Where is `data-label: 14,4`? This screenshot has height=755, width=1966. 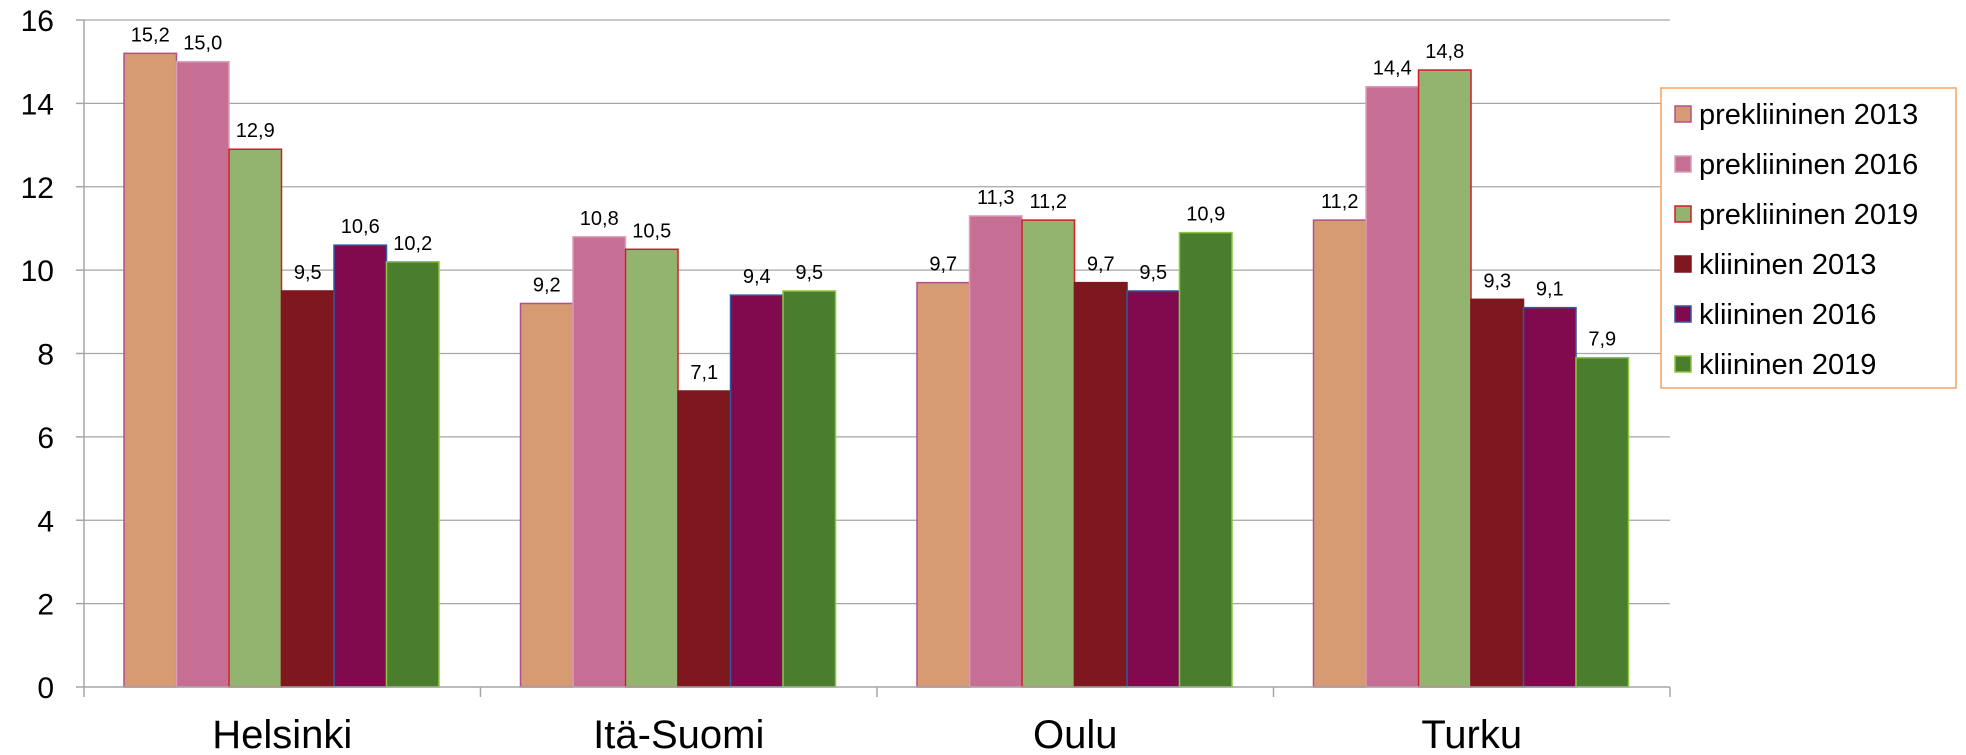
data-label: 14,4 is located at coordinates (1392, 69).